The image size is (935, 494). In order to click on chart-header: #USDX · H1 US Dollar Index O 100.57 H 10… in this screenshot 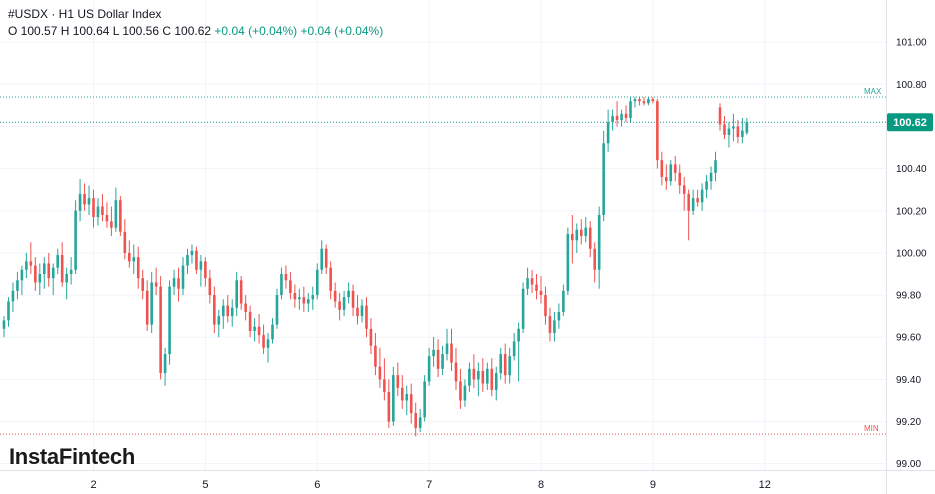, I will do `click(195, 23)`.